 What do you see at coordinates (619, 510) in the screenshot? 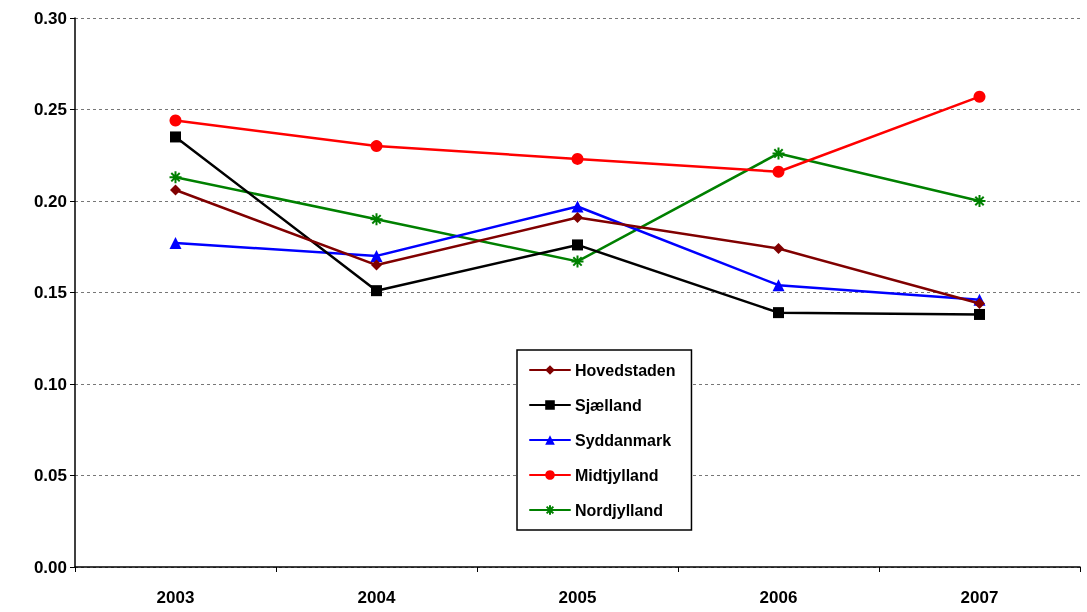
I see `legend-label: Nordjylland` at bounding box center [619, 510].